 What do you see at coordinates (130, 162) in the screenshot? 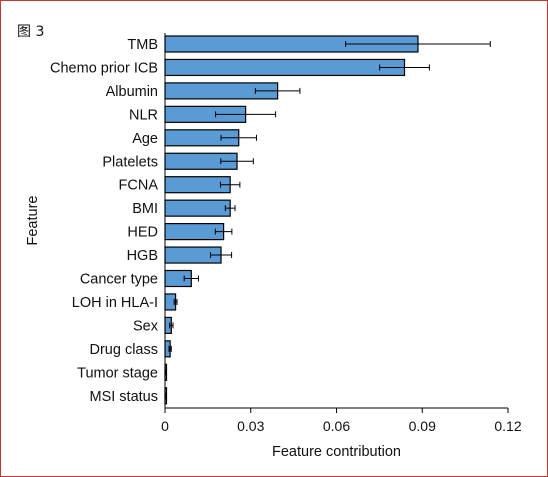
I see `category-label: Platelets` at bounding box center [130, 162].